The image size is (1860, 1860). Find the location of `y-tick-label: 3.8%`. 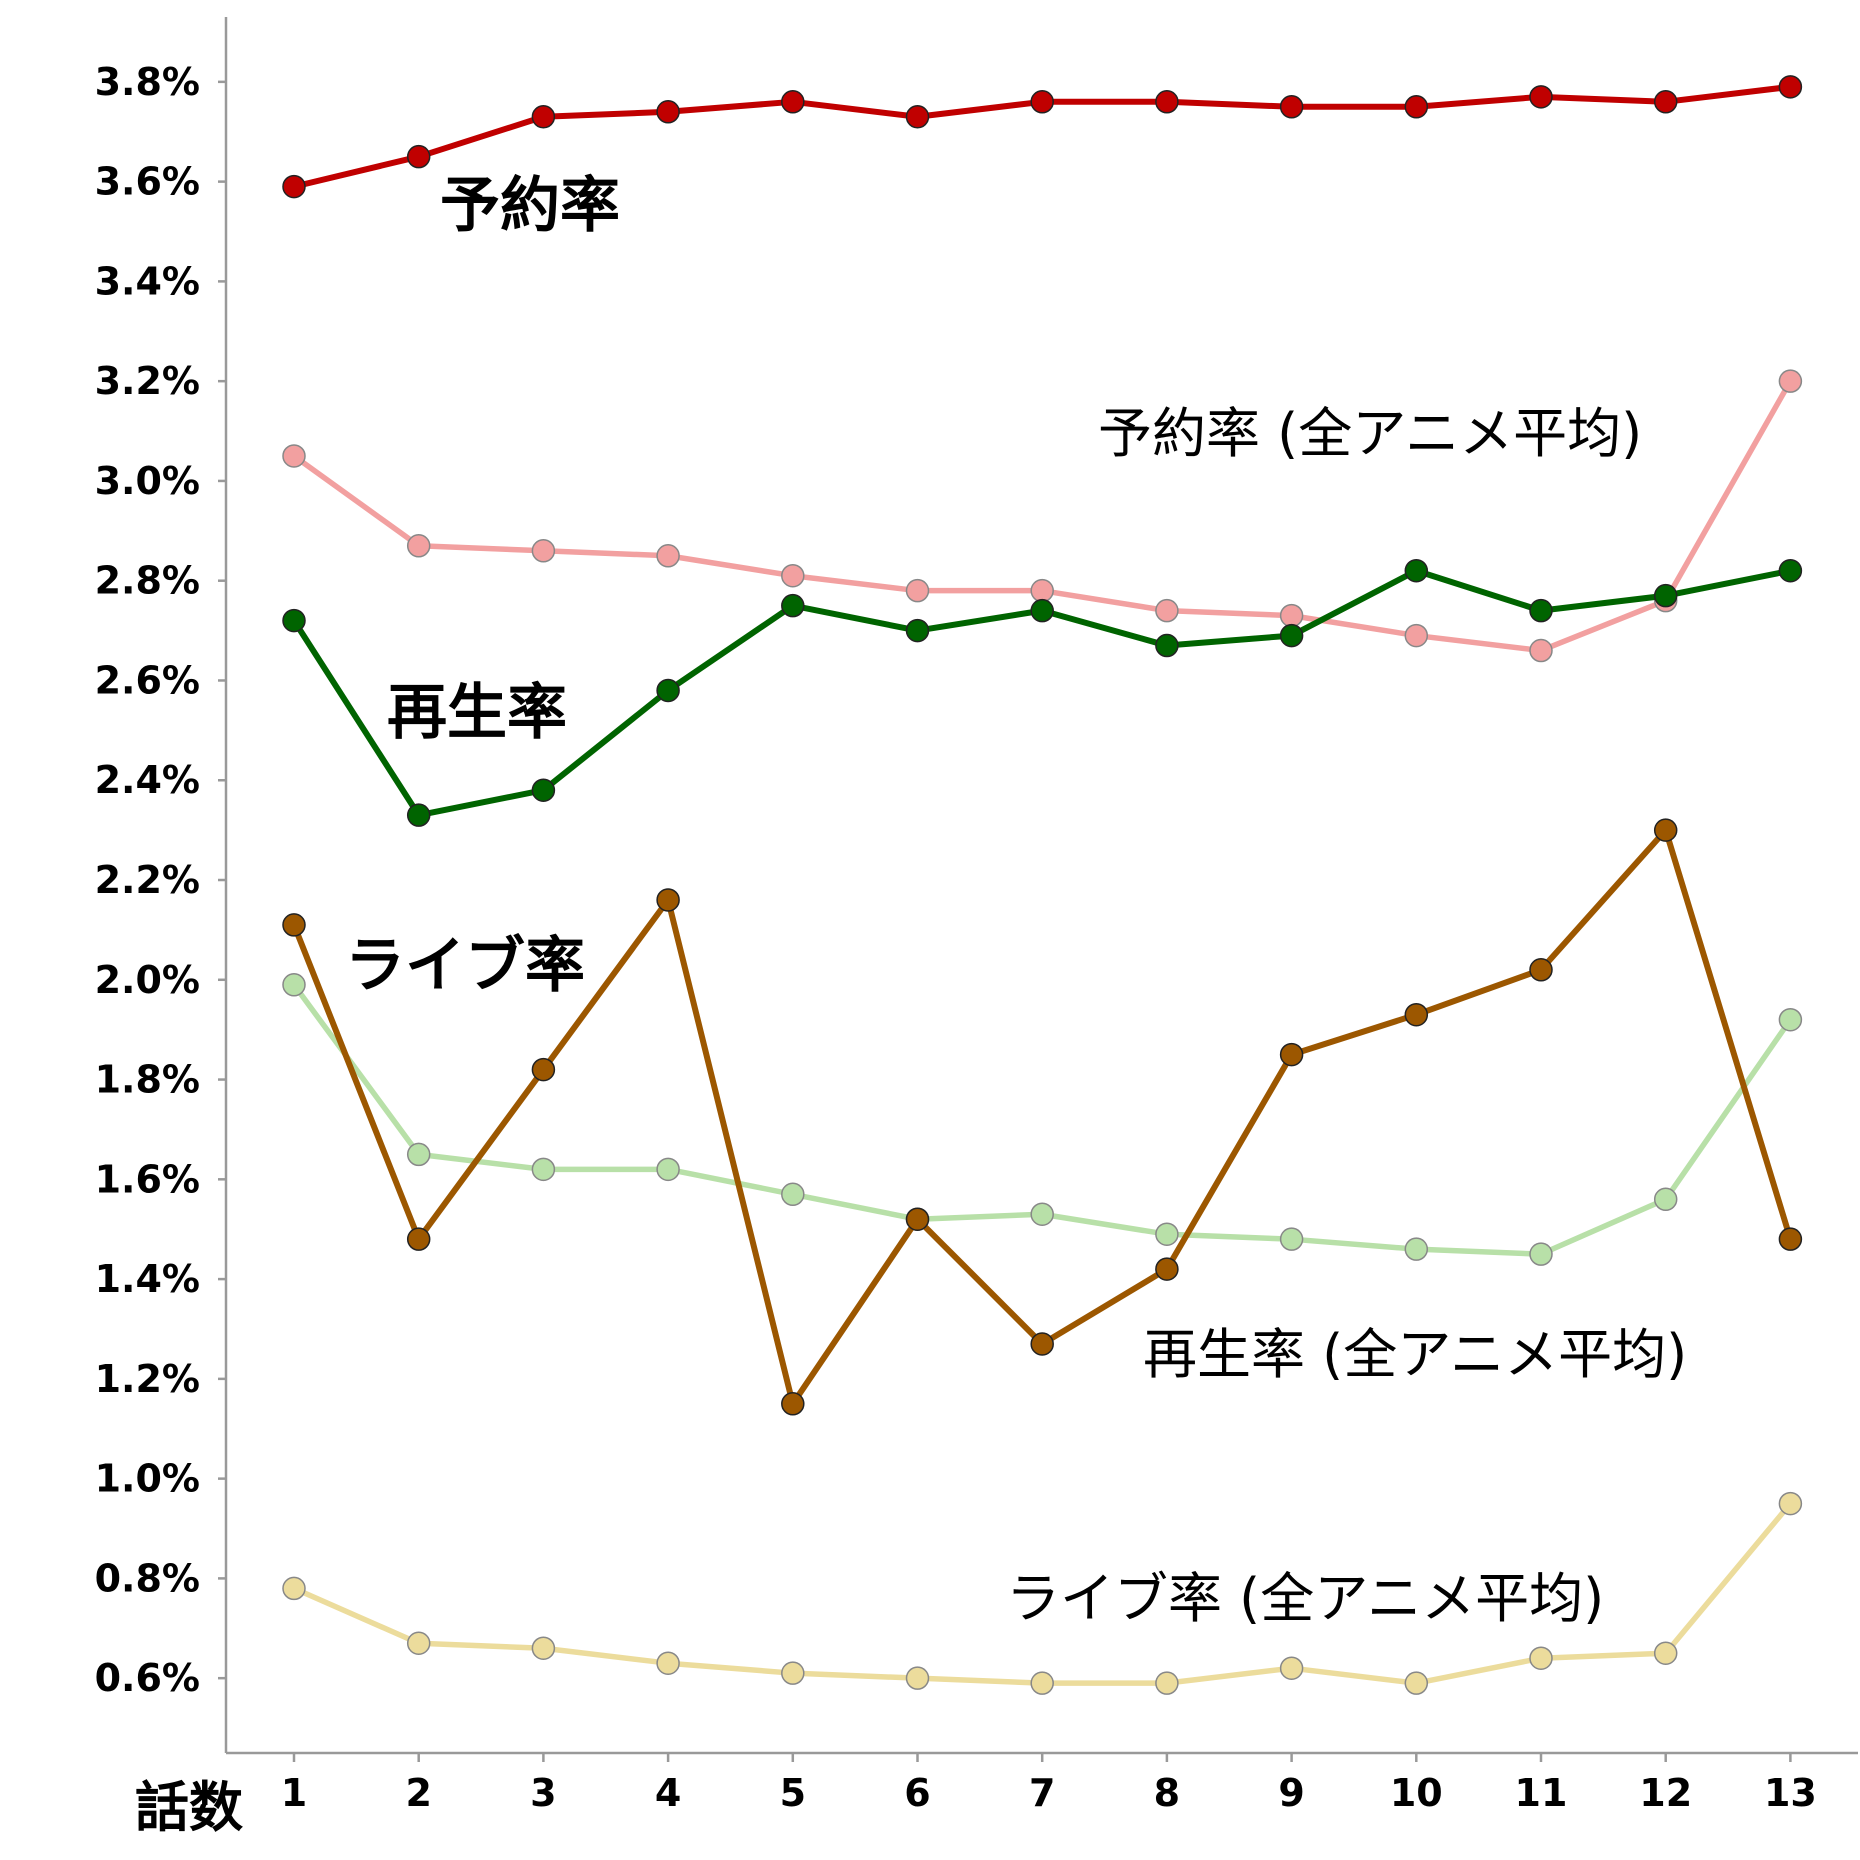

y-tick-label: 3.8% is located at coordinates (147, 82).